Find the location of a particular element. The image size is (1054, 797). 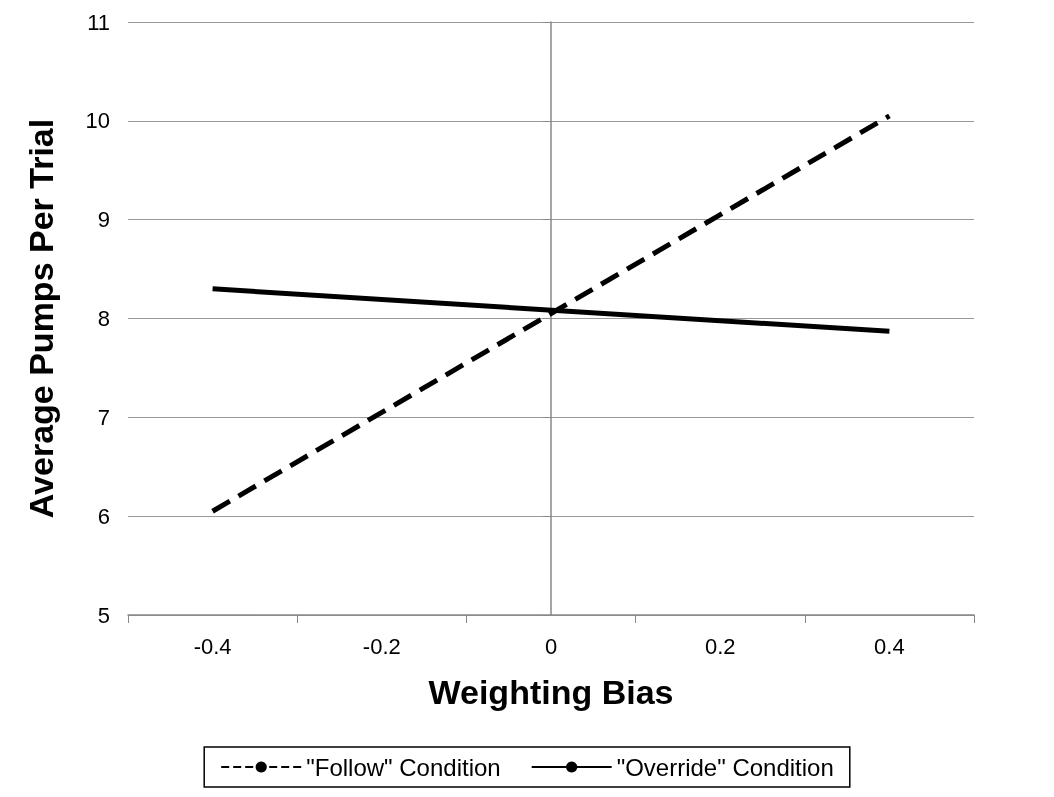

x-tick-label: 0 is located at coordinates (551, 646).